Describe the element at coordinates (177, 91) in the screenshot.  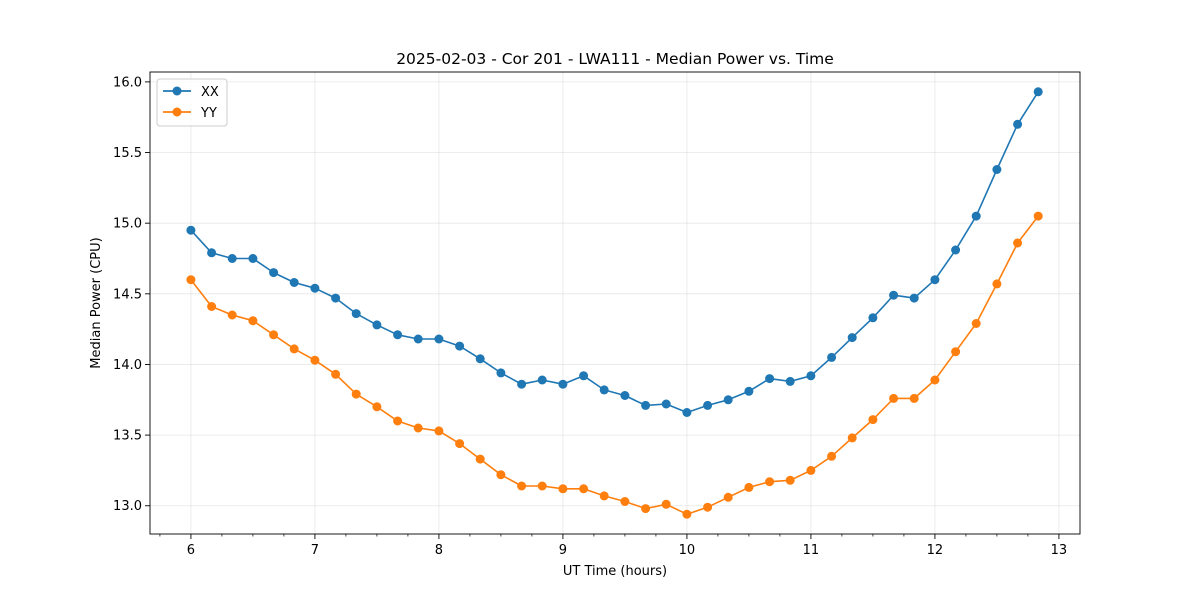
I see `legend-xx-marker` at that location.